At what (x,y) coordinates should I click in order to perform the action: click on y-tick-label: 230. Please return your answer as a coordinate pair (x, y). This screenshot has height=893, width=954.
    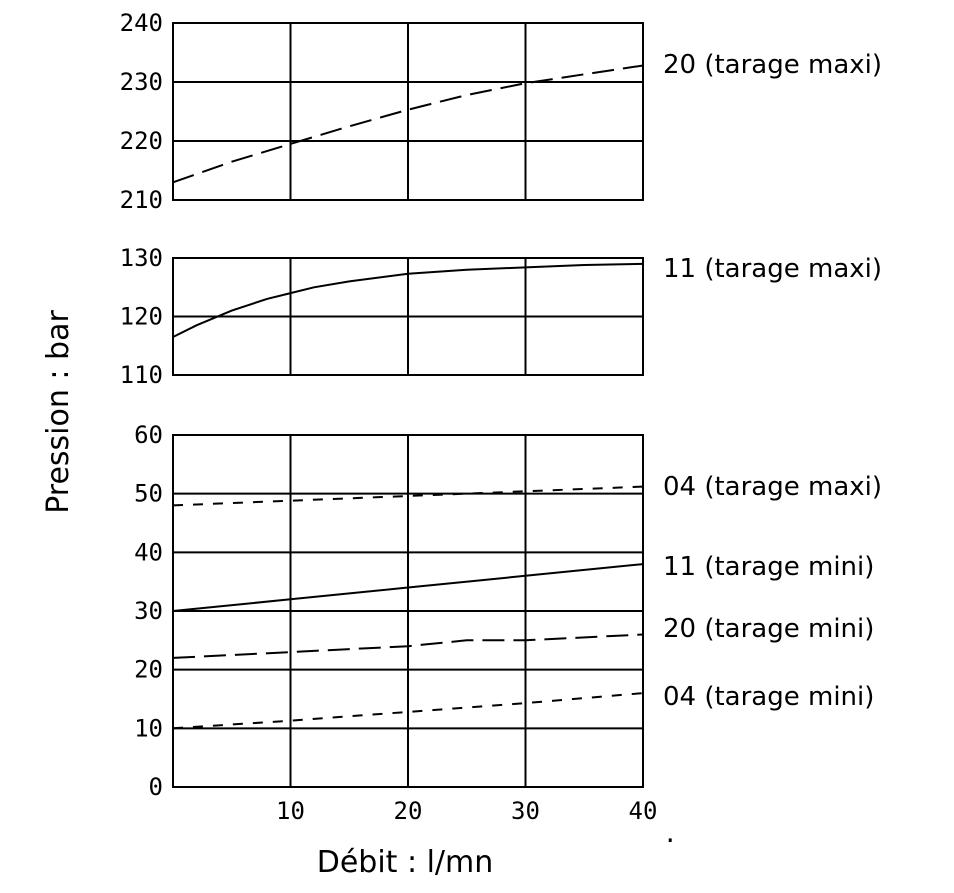
    Looking at the image, I should click on (141, 82).